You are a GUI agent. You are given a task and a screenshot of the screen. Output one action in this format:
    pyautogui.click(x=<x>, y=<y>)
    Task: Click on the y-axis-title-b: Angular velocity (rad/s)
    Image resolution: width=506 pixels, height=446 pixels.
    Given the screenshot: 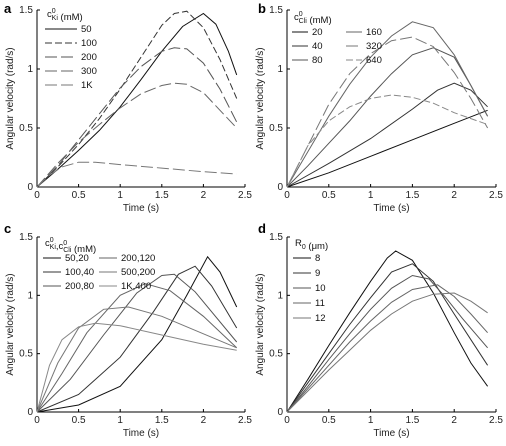 What is the action you would take?
    pyautogui.click(x=260, y=98)
    